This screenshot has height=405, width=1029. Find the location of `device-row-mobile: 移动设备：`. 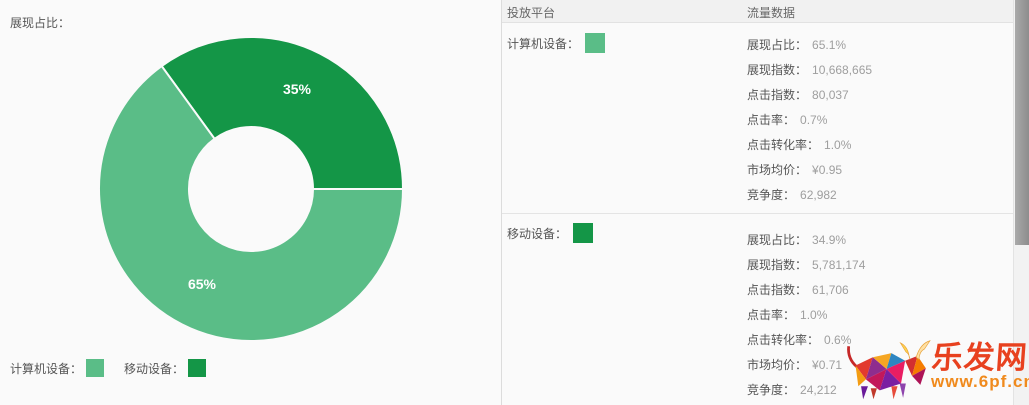

device-row-mobile: 移动设备： is located at coordinates (550, 233).